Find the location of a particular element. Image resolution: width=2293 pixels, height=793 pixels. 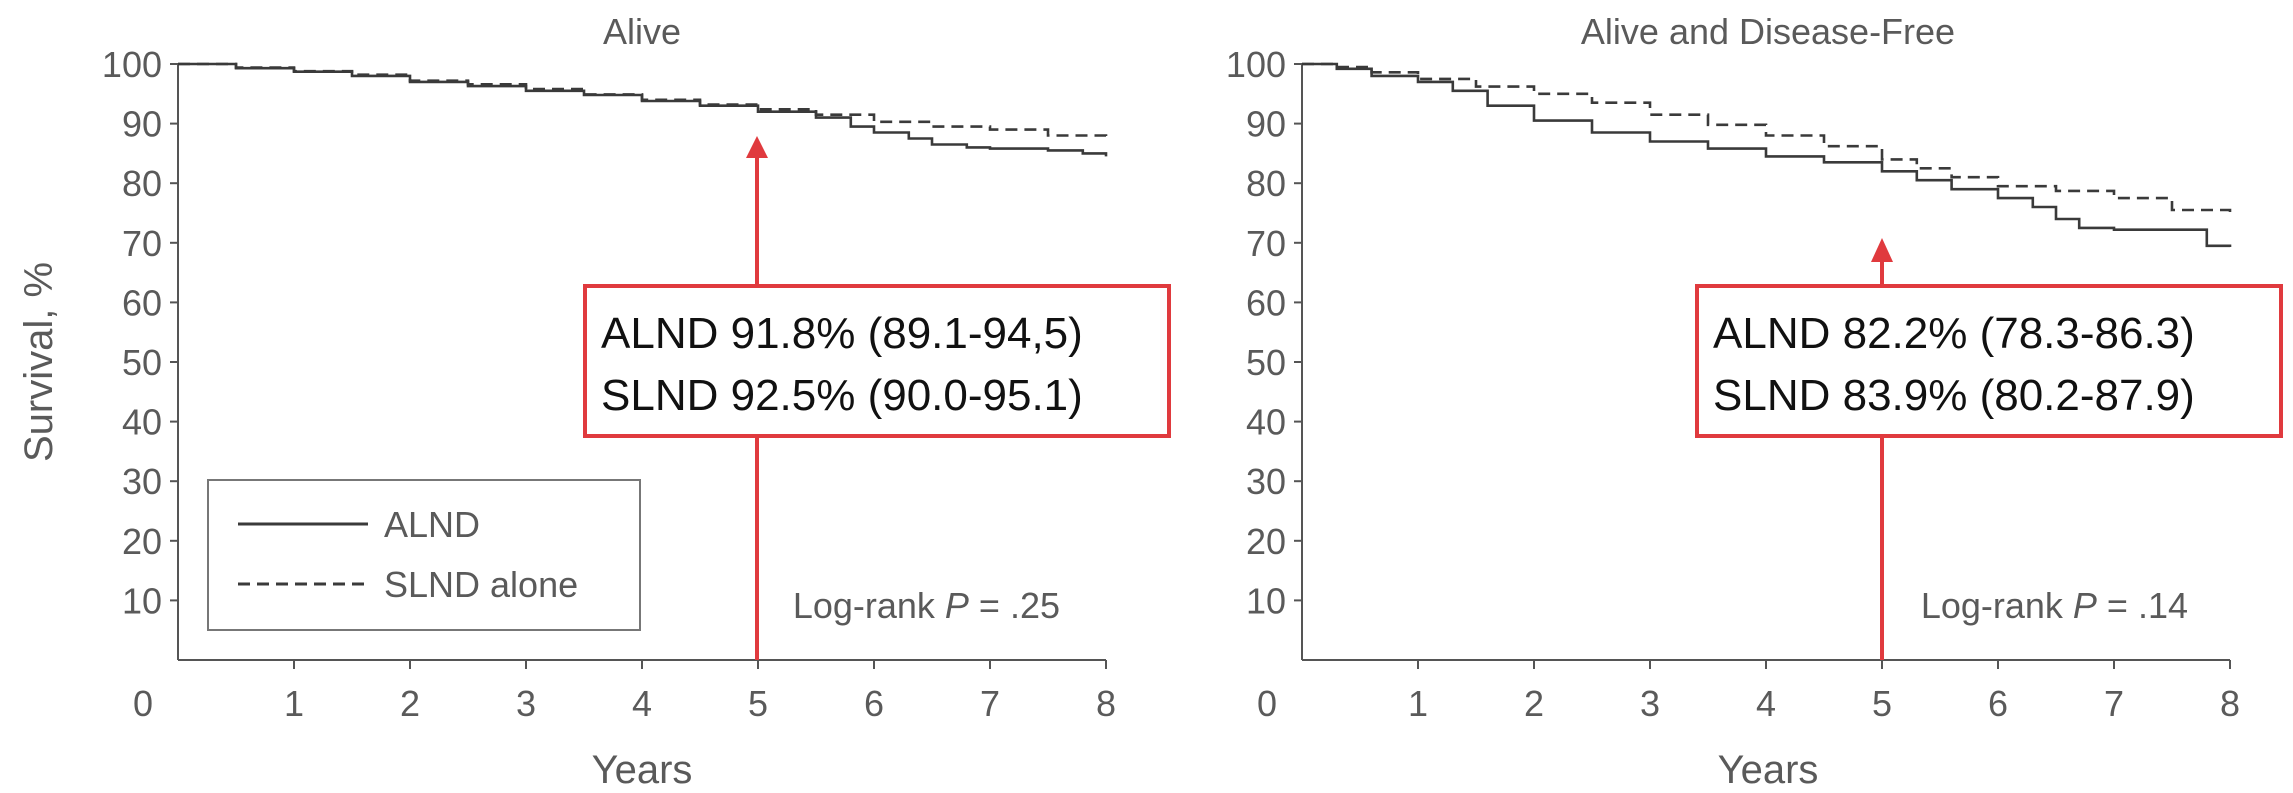

logrank-text: Log-rank P = .25 is located at coordinates (926, 605).